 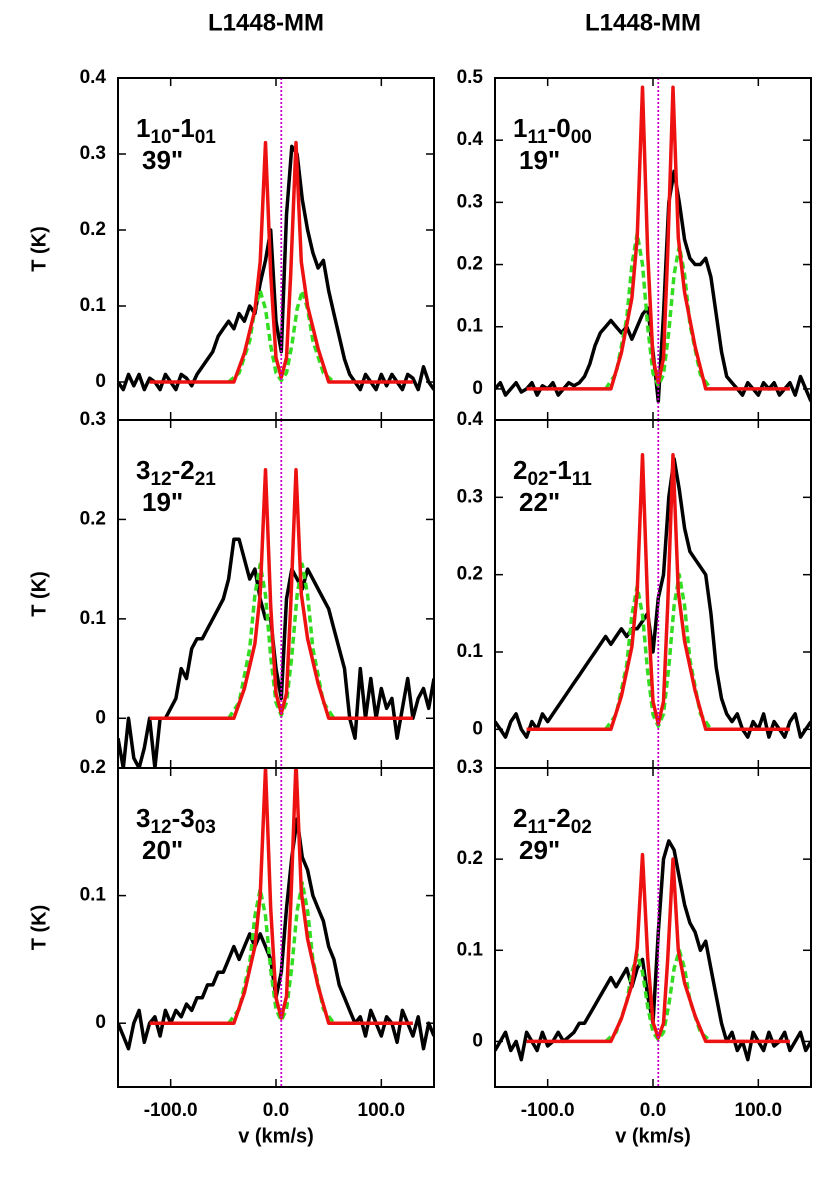 I want to click on beam-size: 39", so click(x=162, y=160).